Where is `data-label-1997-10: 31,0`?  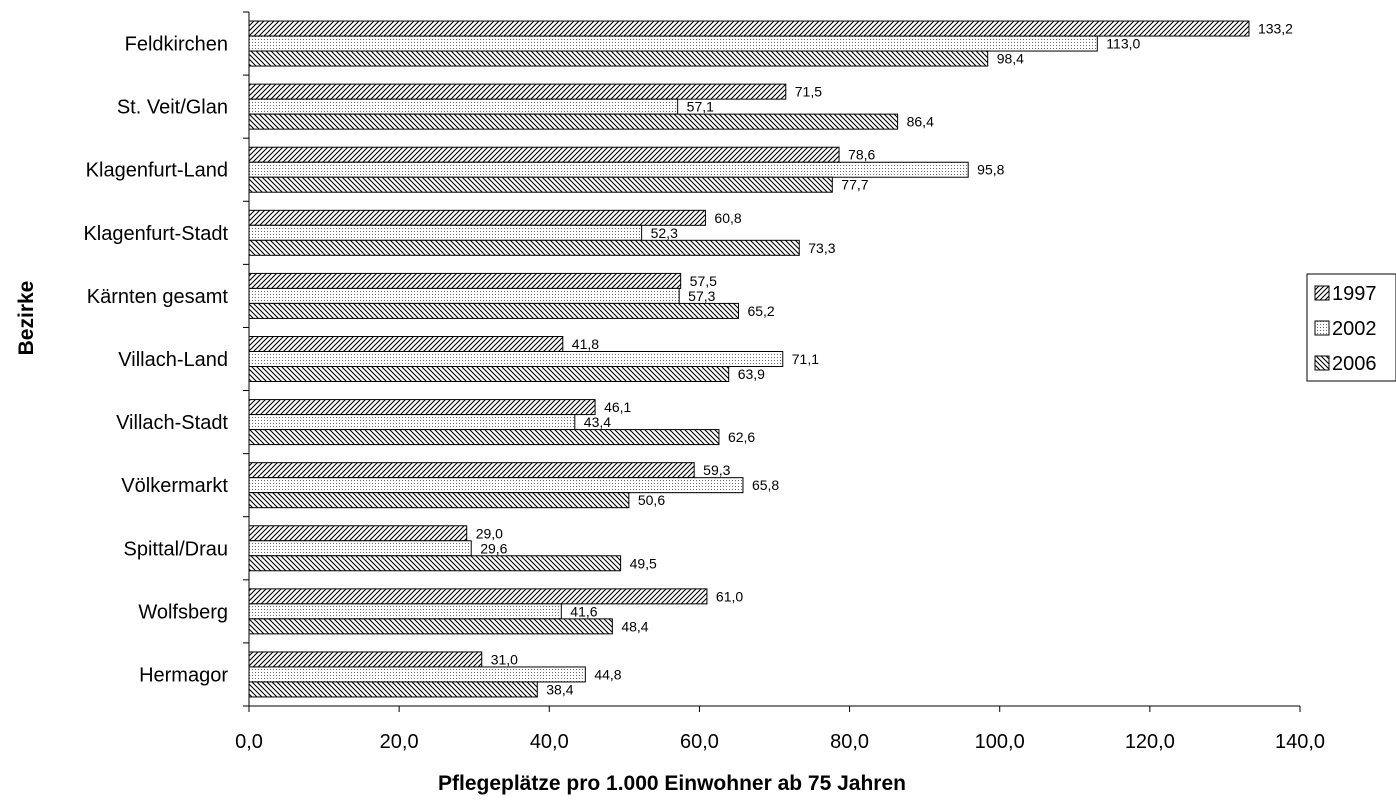
data-label-1997-10: 31,0 is located at coordinates (504, 659).